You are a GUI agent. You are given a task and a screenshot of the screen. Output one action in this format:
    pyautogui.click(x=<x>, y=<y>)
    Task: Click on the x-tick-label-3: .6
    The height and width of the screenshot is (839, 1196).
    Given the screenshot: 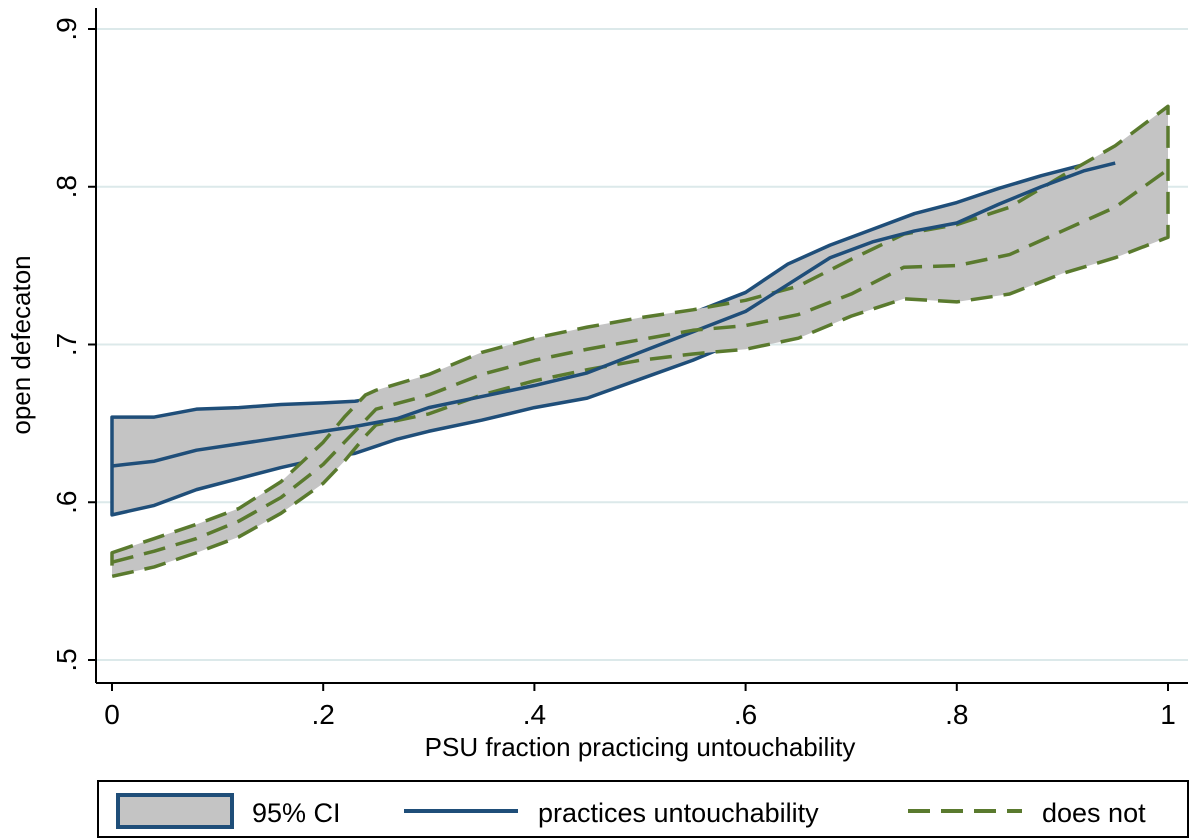 What is the action you would take?
    pyautogui.click(x=745, y=714)
    